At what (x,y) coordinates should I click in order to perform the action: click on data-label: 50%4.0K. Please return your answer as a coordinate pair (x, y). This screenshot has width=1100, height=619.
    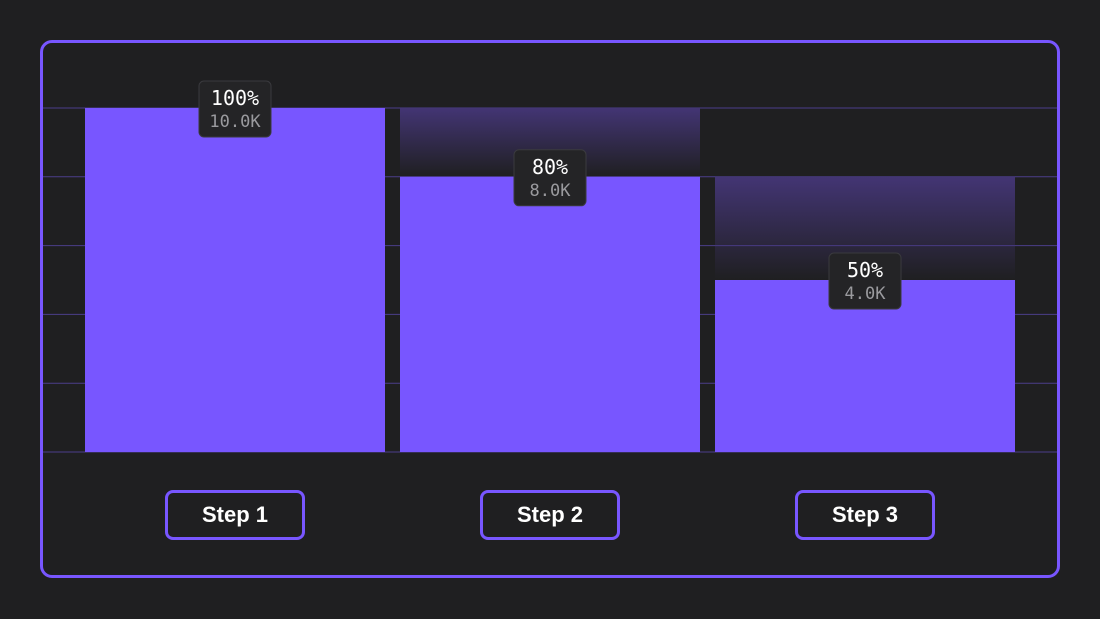
    Looking at the image, I should click on (865, 281).